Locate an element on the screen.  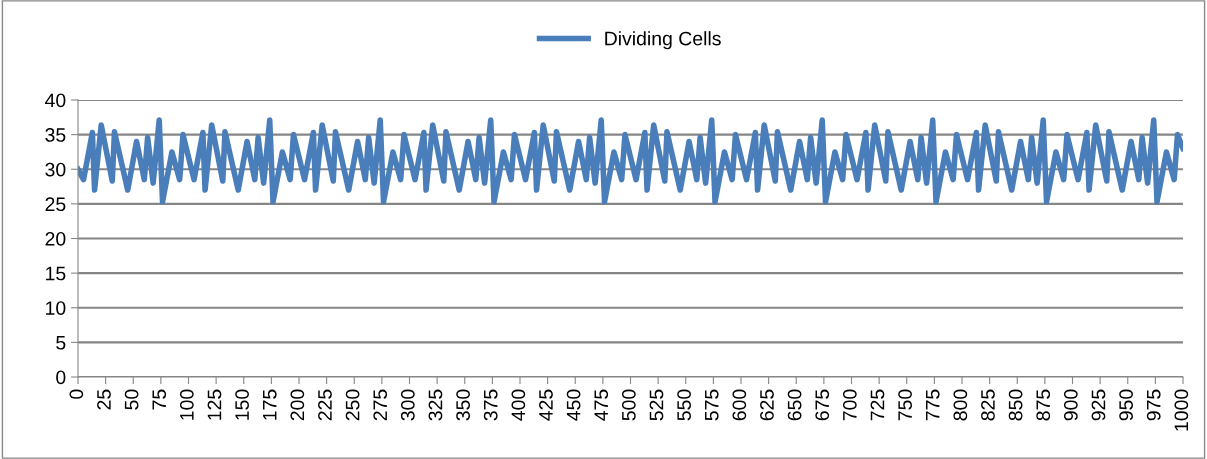
x-tick-label: 400 is located at coordinates (518, 405).